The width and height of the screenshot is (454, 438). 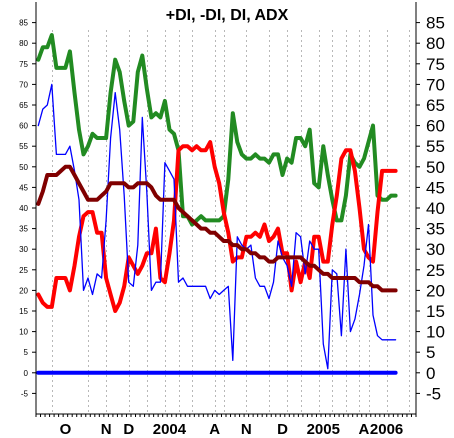 I want to click on x-tick-label: 2004, so click(x=170, y=429).